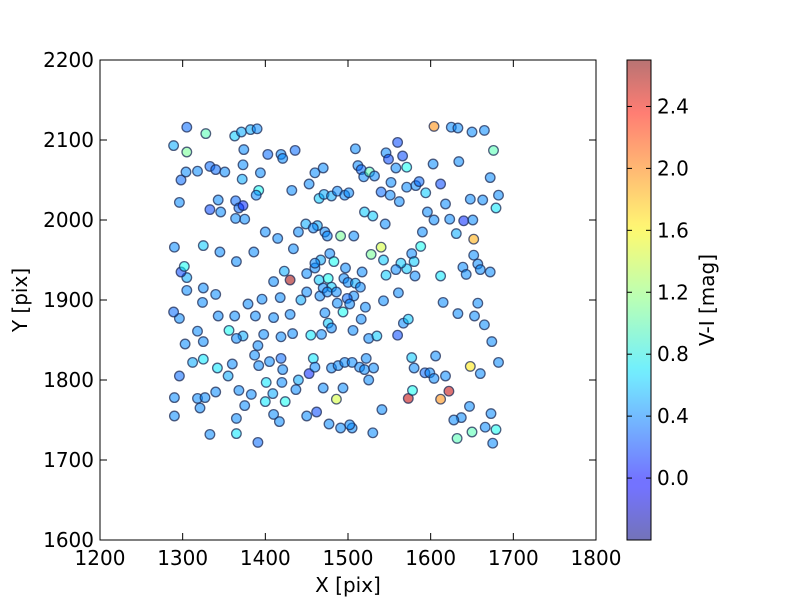 Image resolution: width=800 pixels, height=600 pixels. Describe the element at coordinates (673, 292) in the screenshot. I see `colorbar-tick-label: 1.2` at that location.